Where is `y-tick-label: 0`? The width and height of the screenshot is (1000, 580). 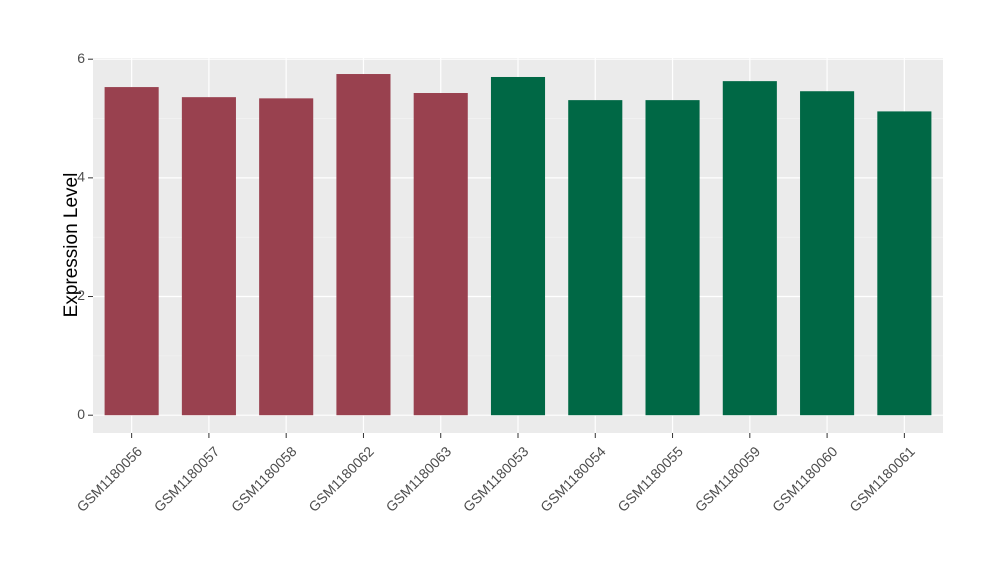 y-tick-label: 0 is located at coordinates (81, 414).